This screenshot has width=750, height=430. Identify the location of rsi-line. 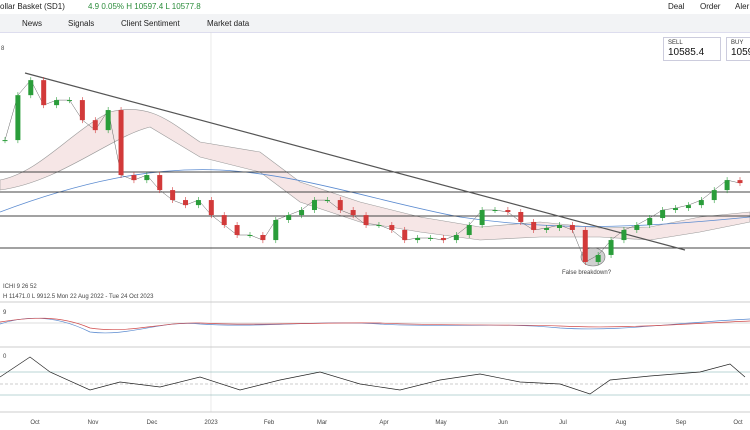
(373, 375).